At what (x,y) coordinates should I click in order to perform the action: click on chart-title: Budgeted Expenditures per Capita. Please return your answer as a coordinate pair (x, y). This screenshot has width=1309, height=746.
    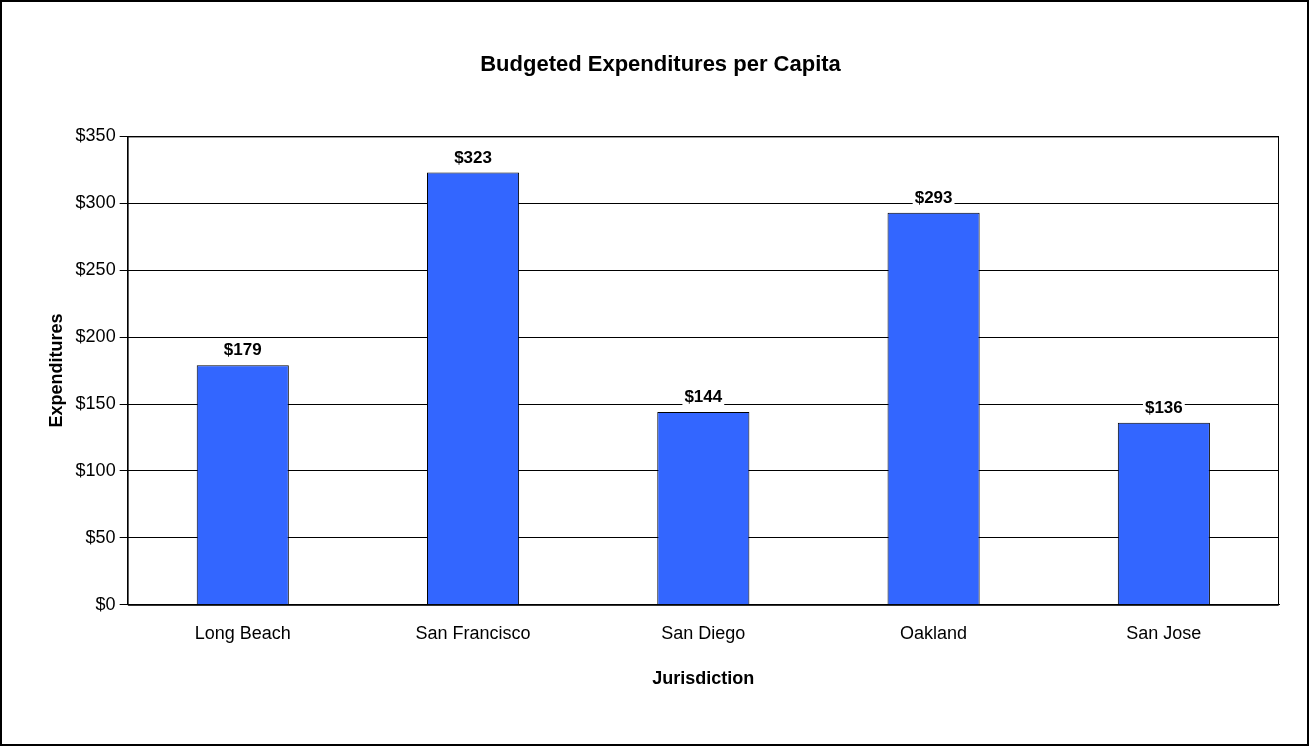
    Looking at the image, I should click on (661, 64).